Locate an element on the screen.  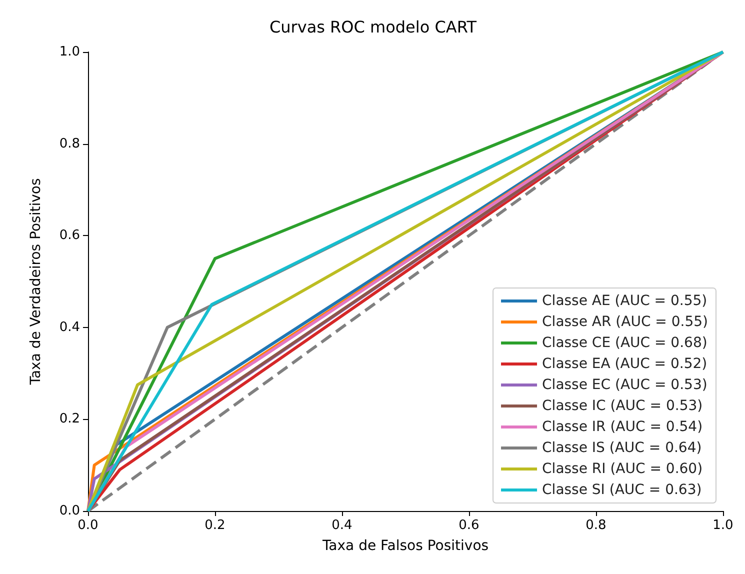
x-tick-label: 1.0 is located at coordinates (723, 525).